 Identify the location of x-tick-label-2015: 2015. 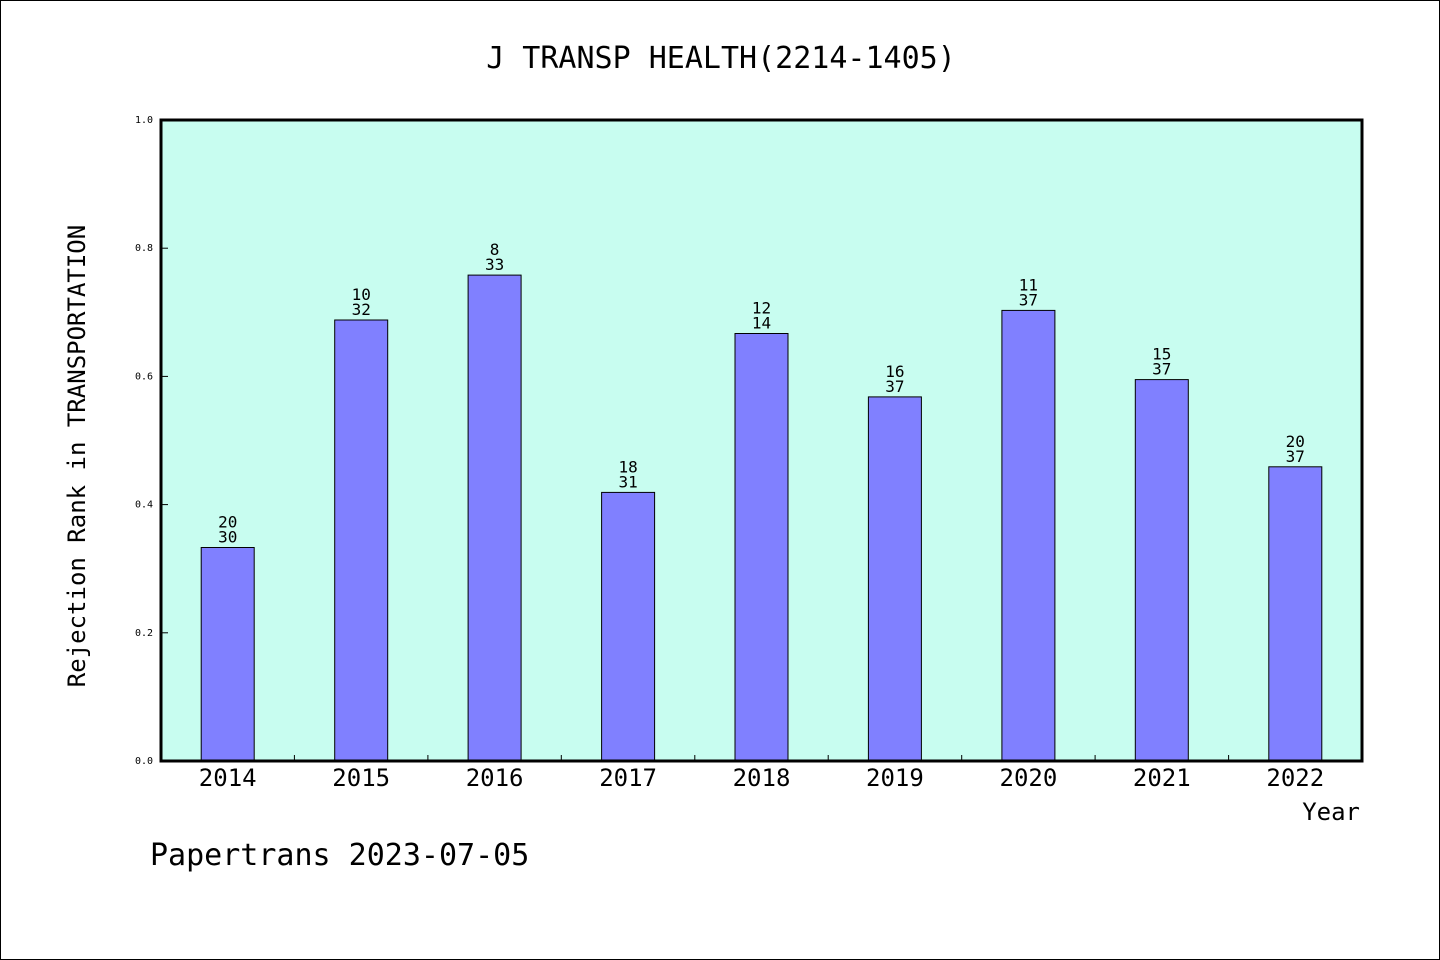
(361, 778).